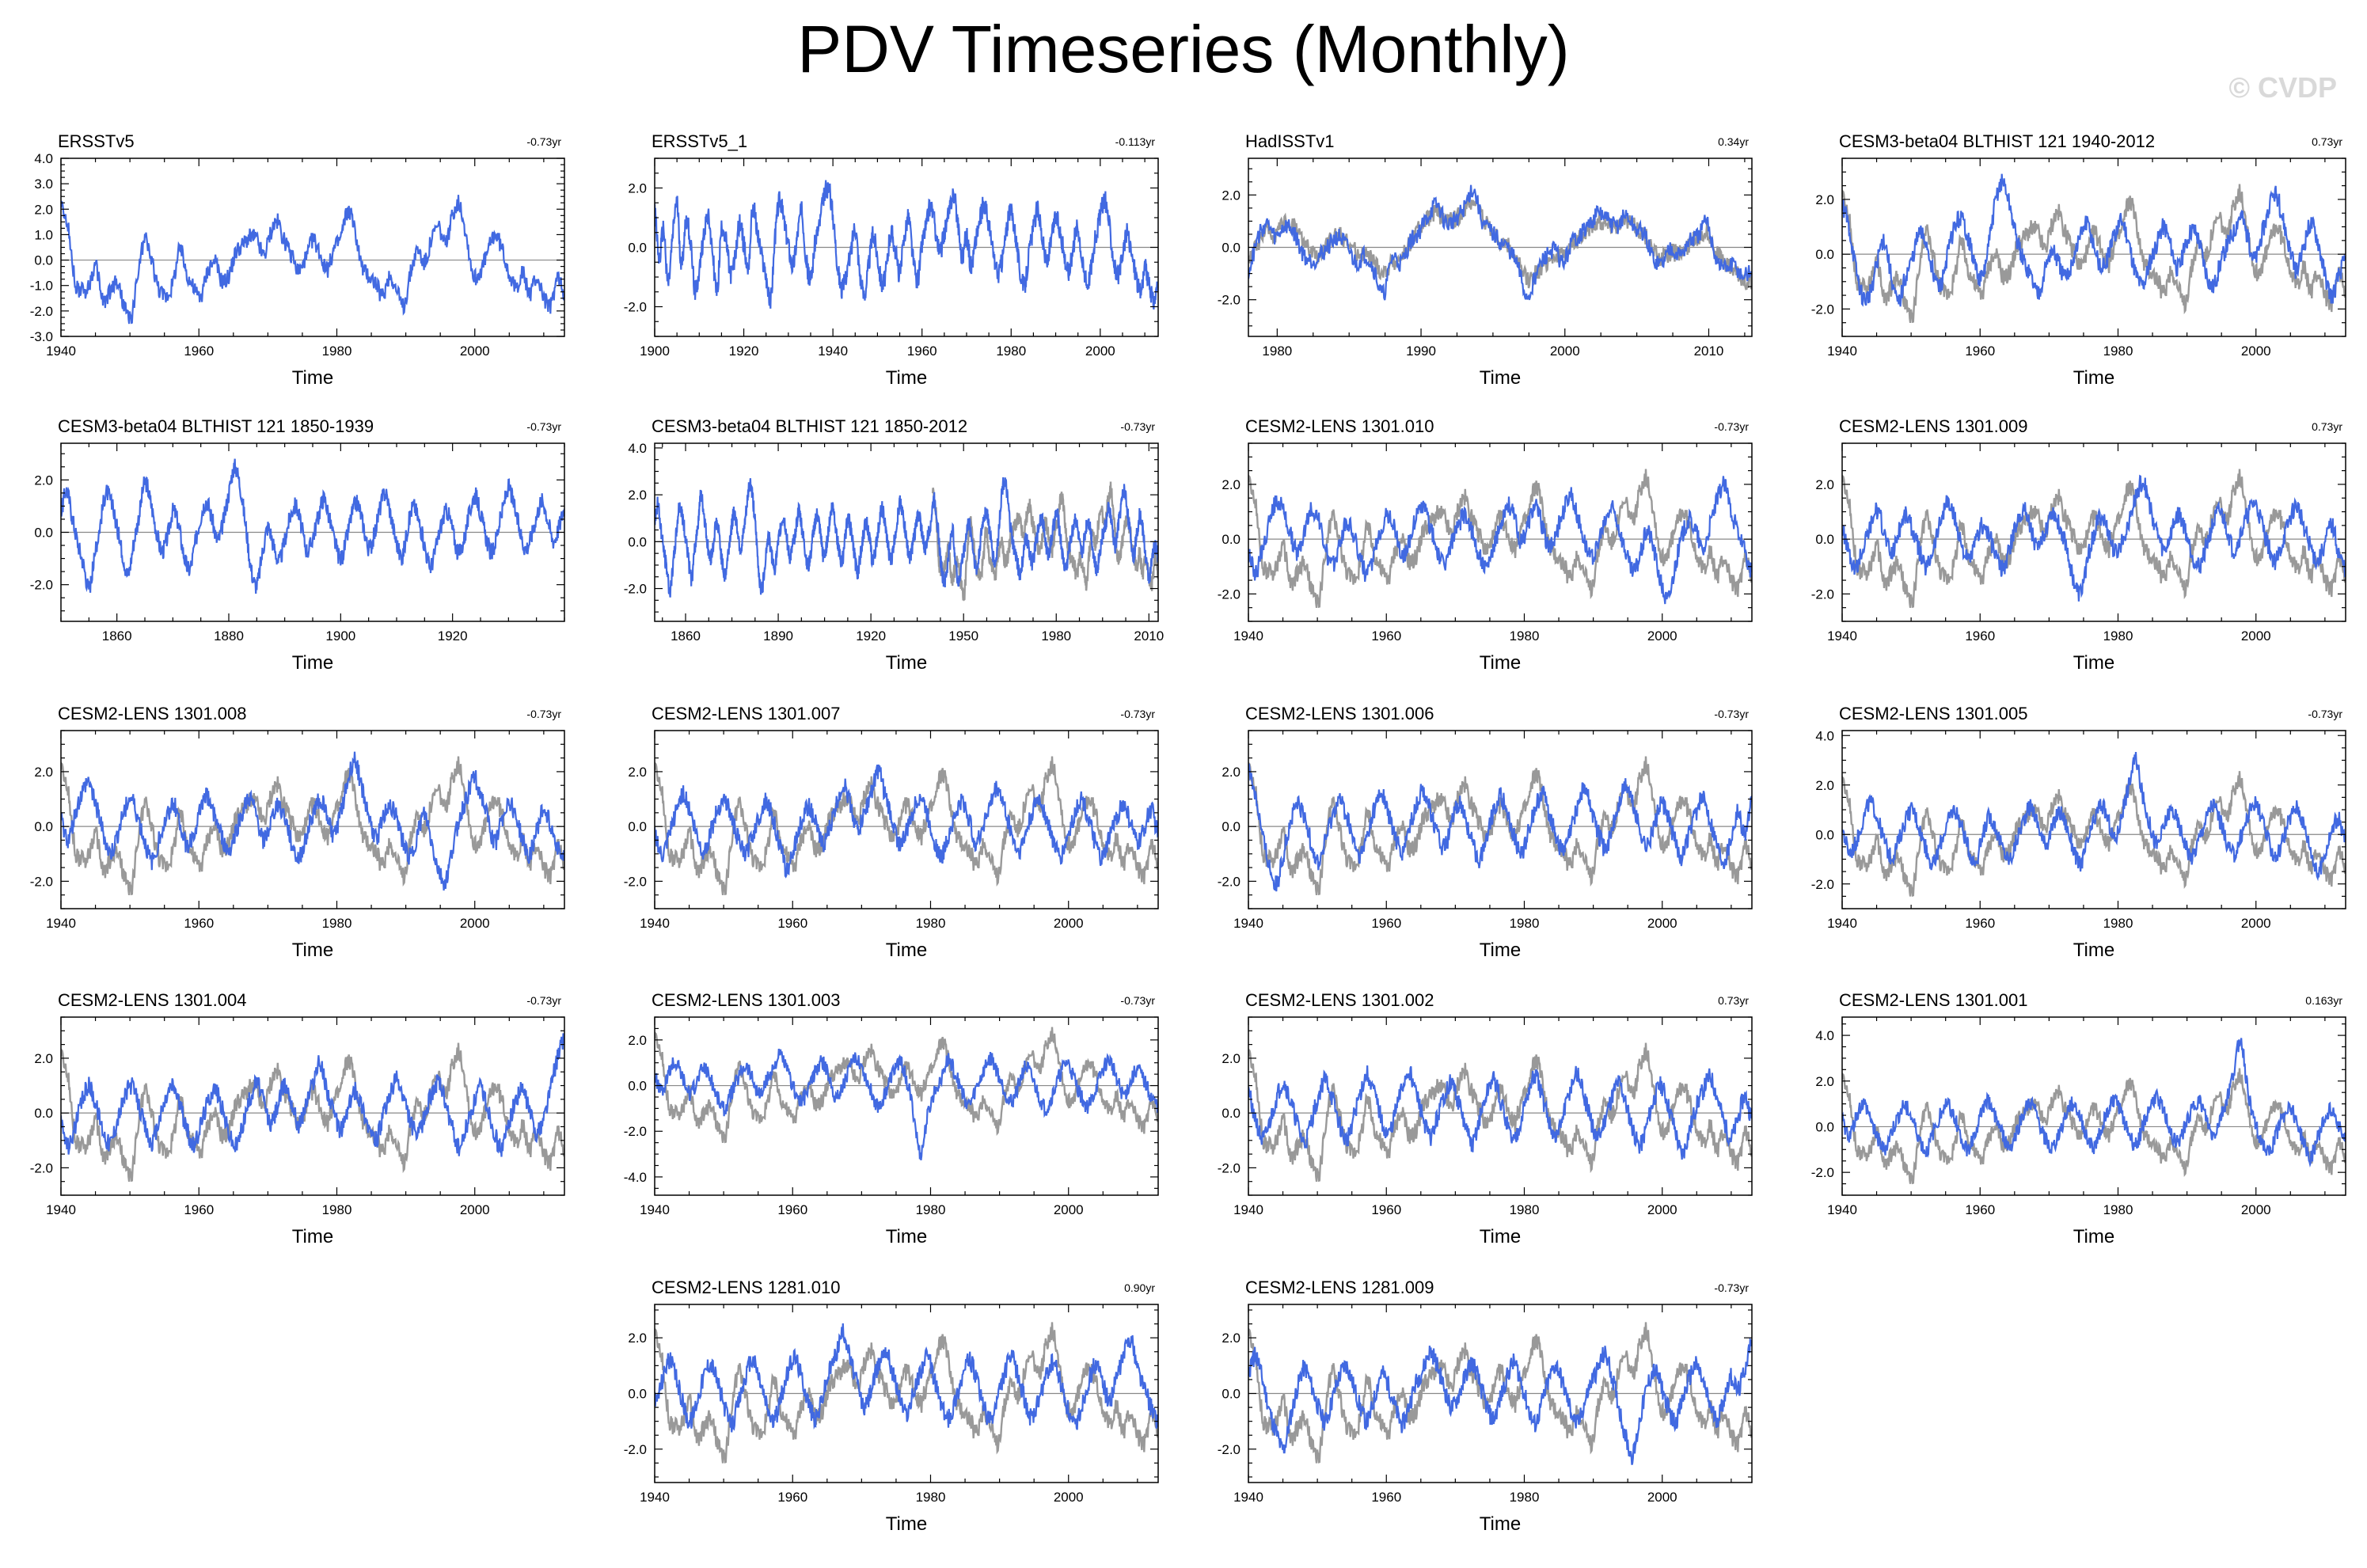 The image size is (2367, 1568). What do you see at coordinates (1733, 141) in the screenshot?
I see `trend-label: 0.34yr` at bounding box center [1733, 141].